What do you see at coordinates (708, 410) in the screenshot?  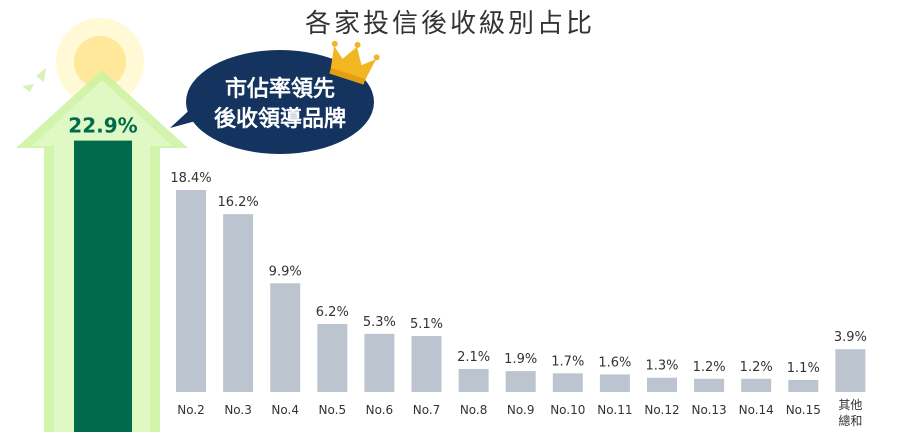 I see `category-label: No.13` at bounding box center [708, 410].